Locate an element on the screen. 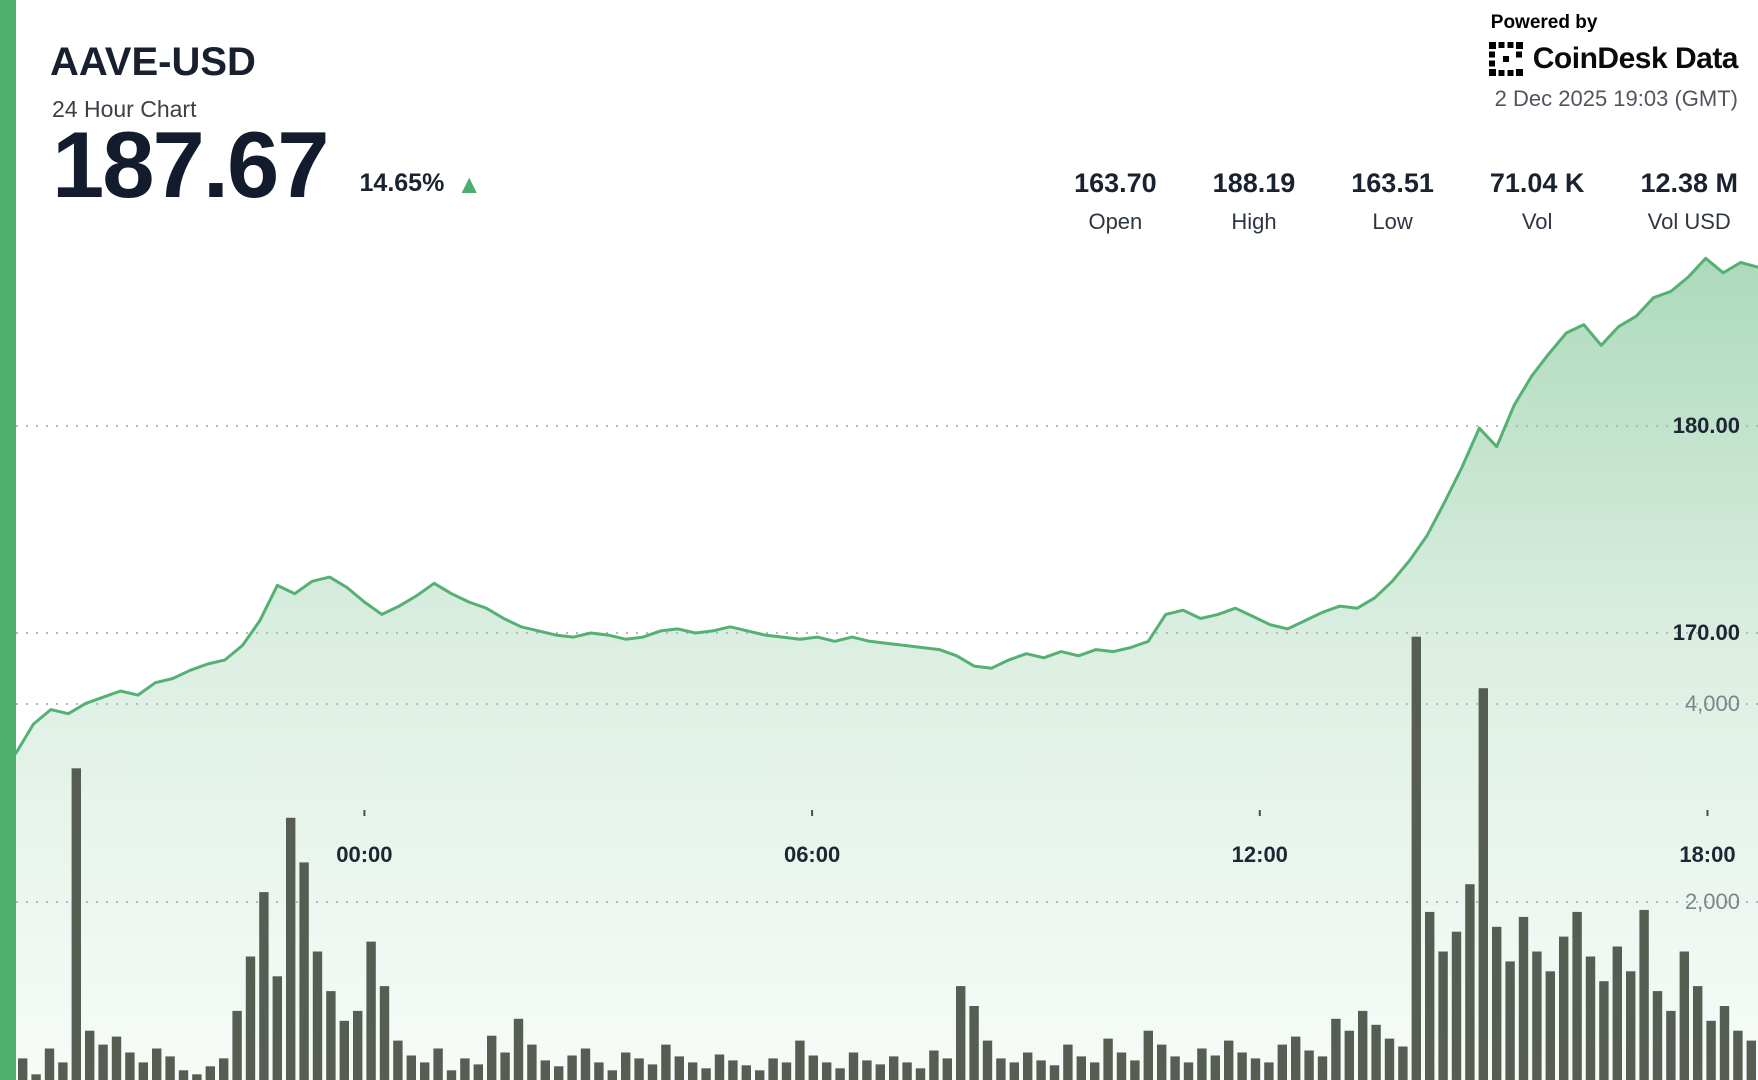 The height and width of the screenshot is (1080, 1758). current-price: 187.67 is located at coordinates (191, 164).